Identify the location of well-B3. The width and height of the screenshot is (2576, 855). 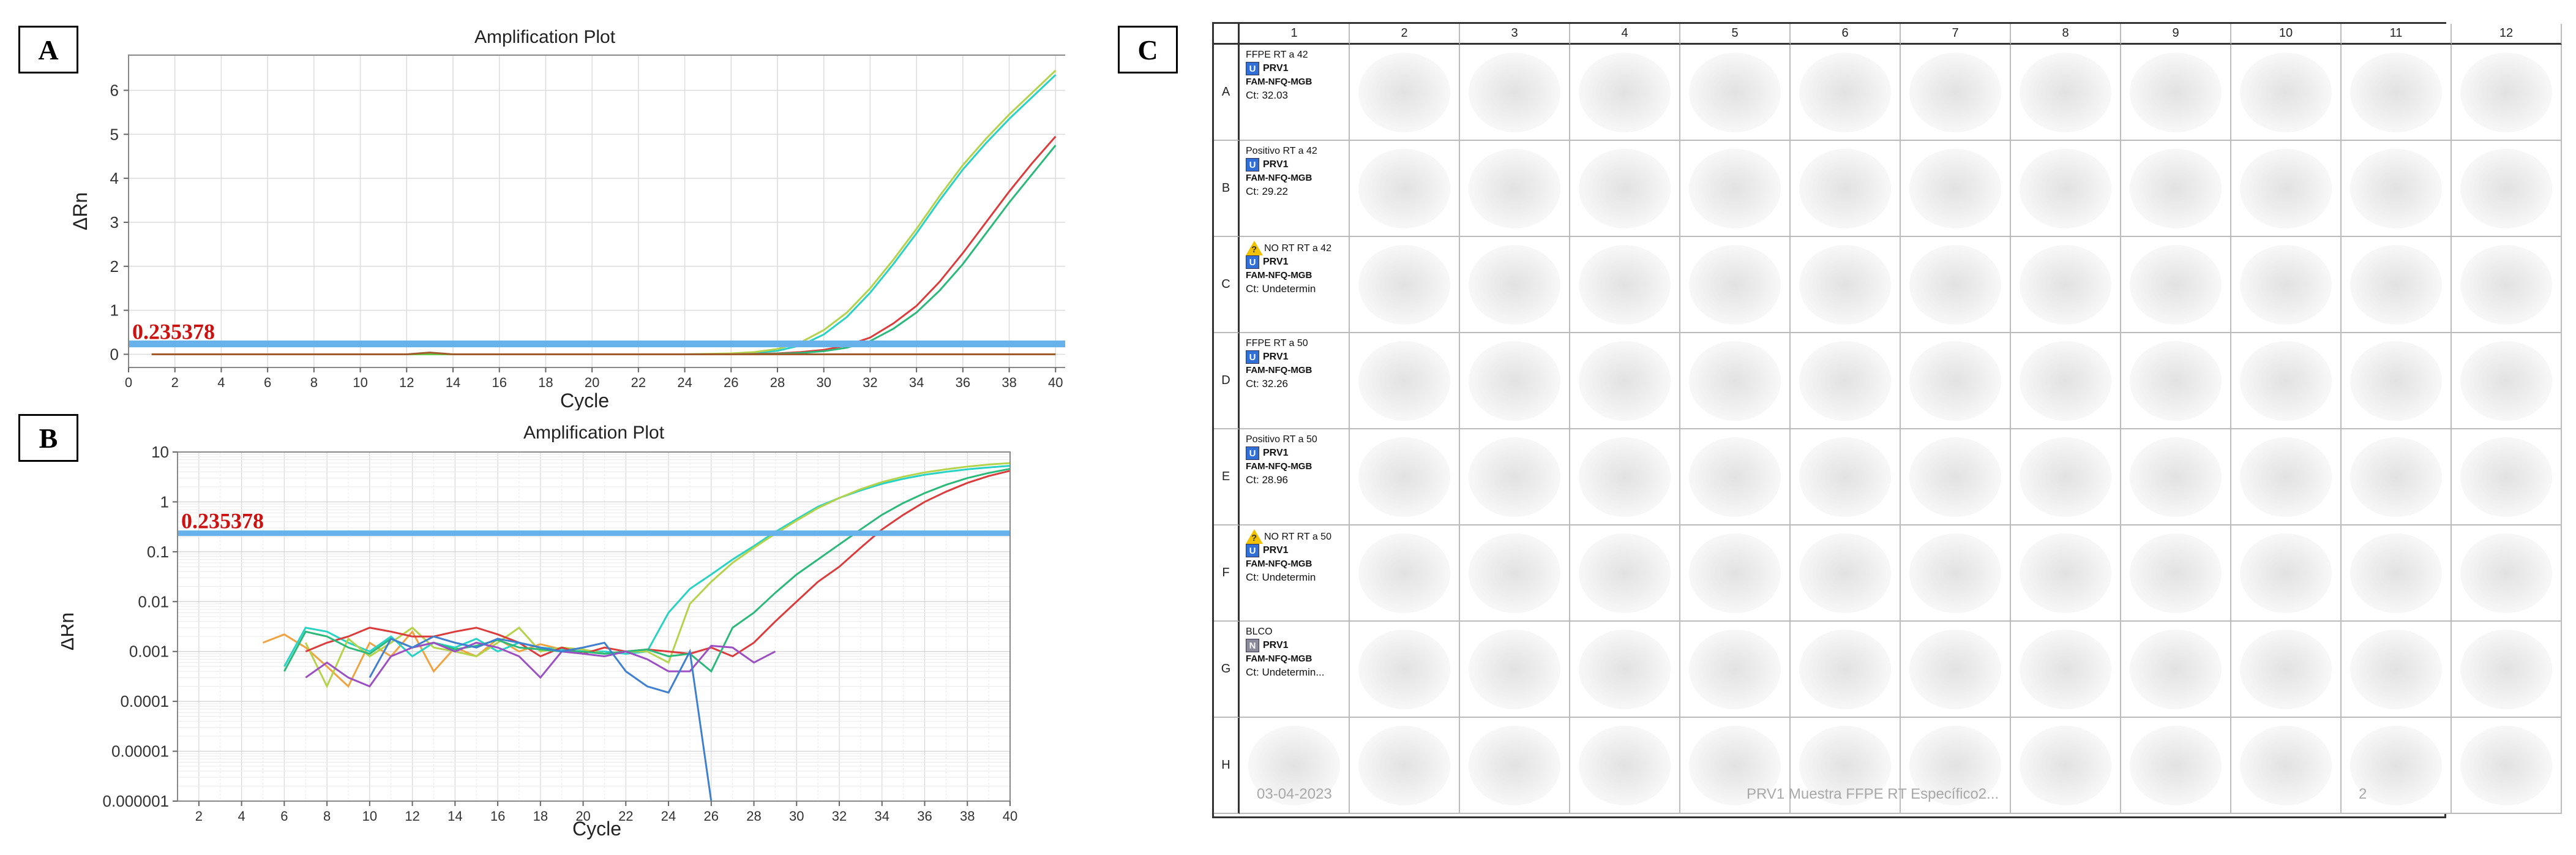
(1515, 189).